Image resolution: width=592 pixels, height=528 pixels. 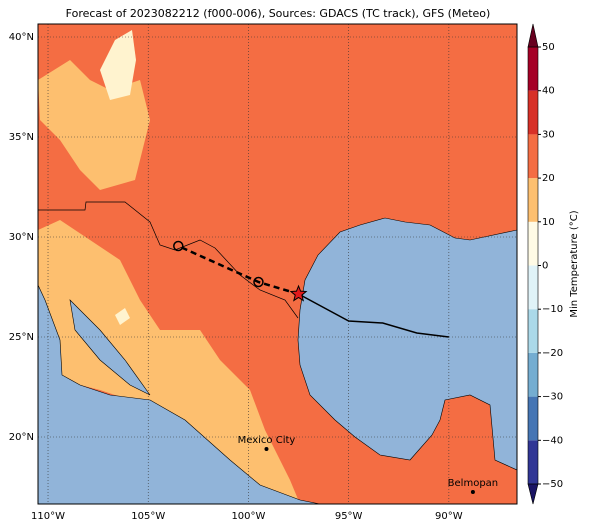 I want to click on colorbar-over, so click(x=533, y=35).